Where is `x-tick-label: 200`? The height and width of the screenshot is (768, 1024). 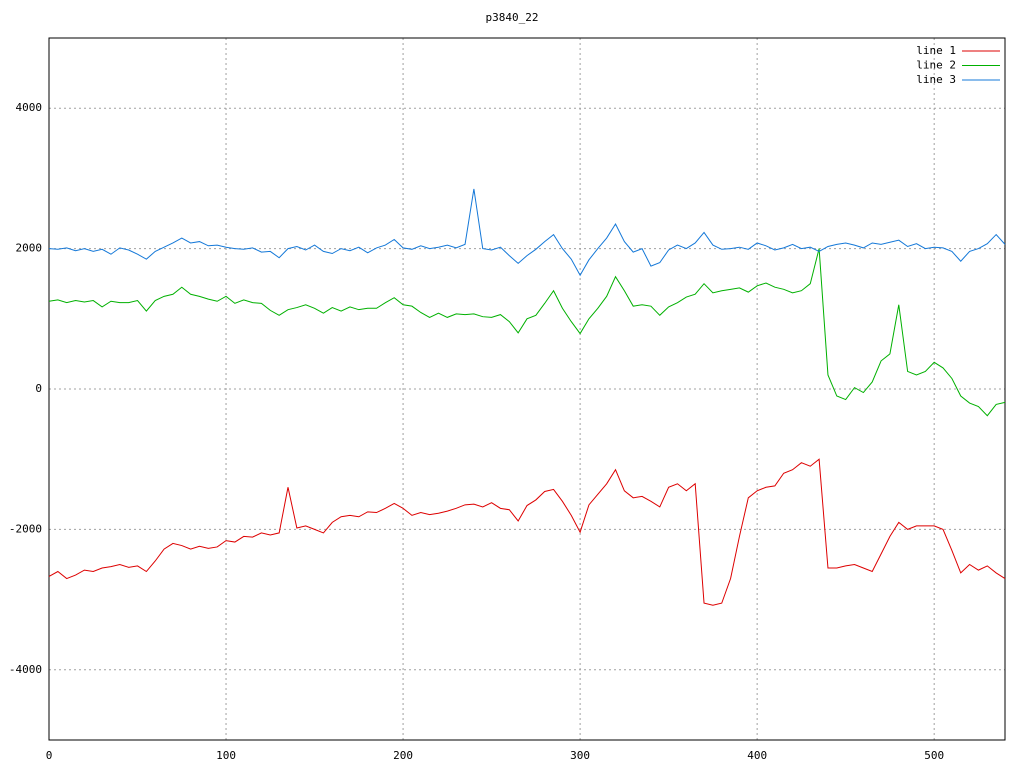 x-tick-label: 200 is located at coordinates (403, 755).